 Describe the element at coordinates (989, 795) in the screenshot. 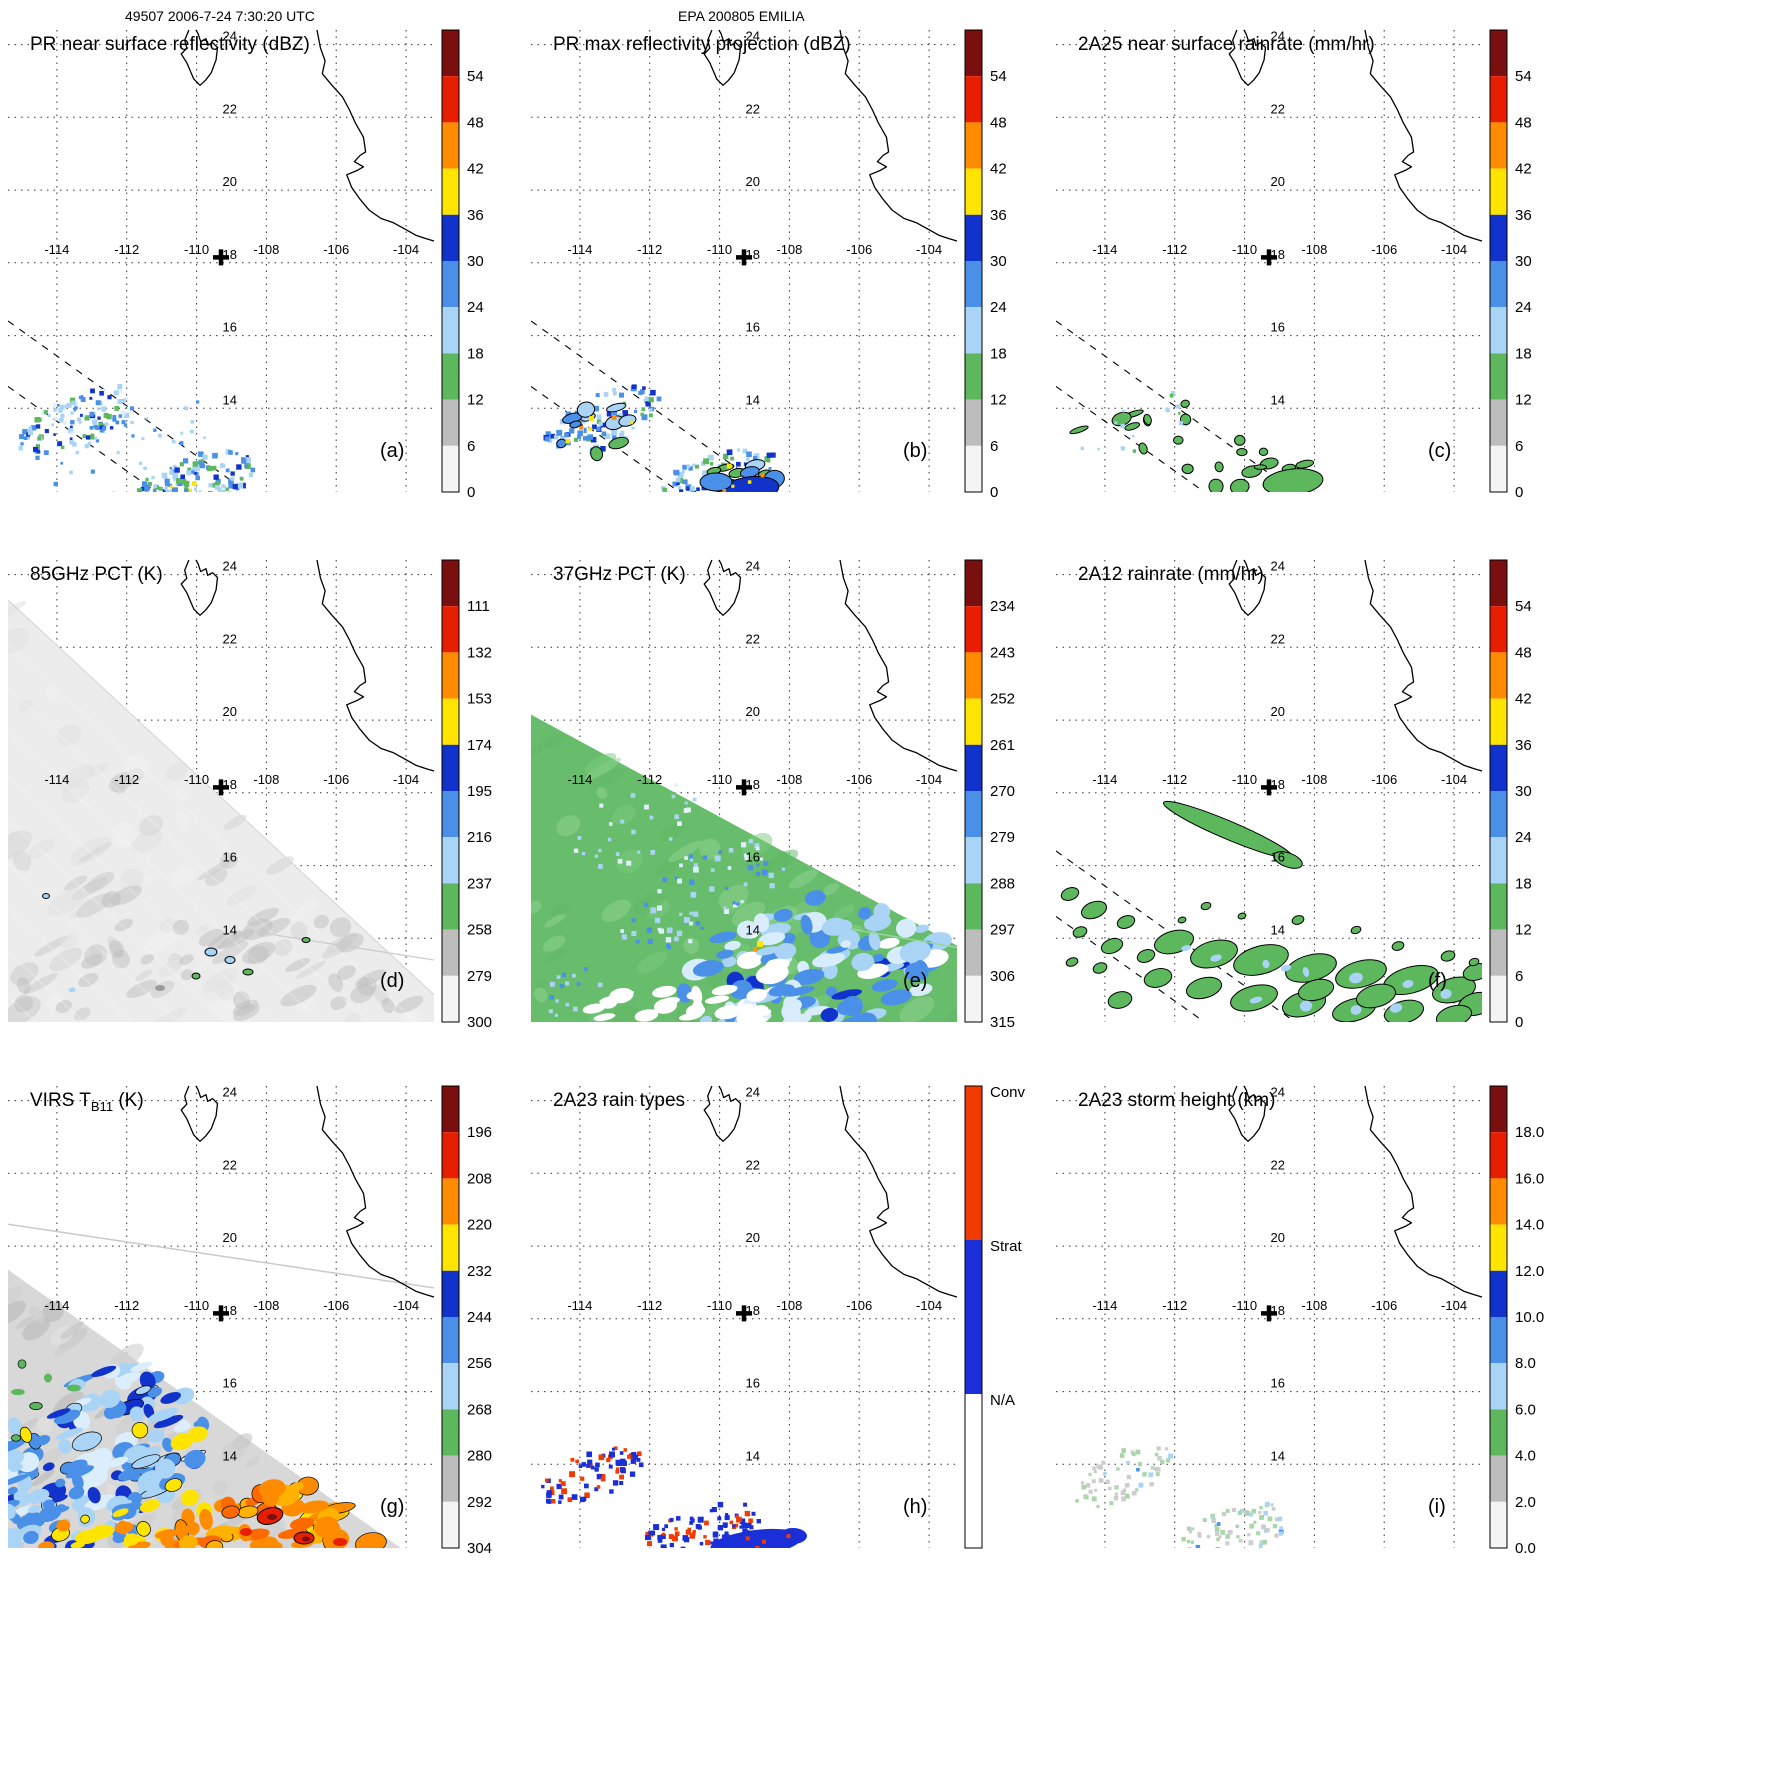

I see `colorbar: 234 243 252 261 270 279 288 297 306 315` at that location.